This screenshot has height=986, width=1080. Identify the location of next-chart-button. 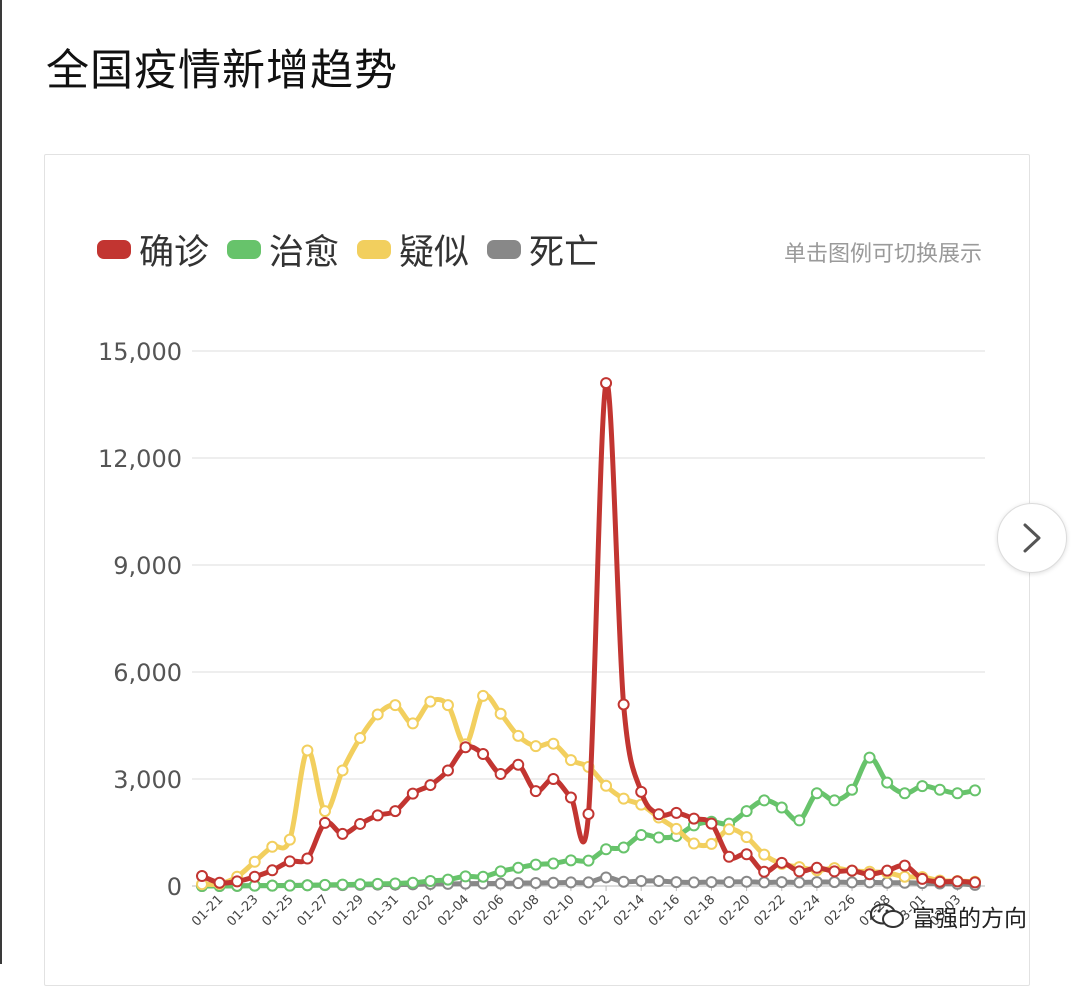
(1032, 538).